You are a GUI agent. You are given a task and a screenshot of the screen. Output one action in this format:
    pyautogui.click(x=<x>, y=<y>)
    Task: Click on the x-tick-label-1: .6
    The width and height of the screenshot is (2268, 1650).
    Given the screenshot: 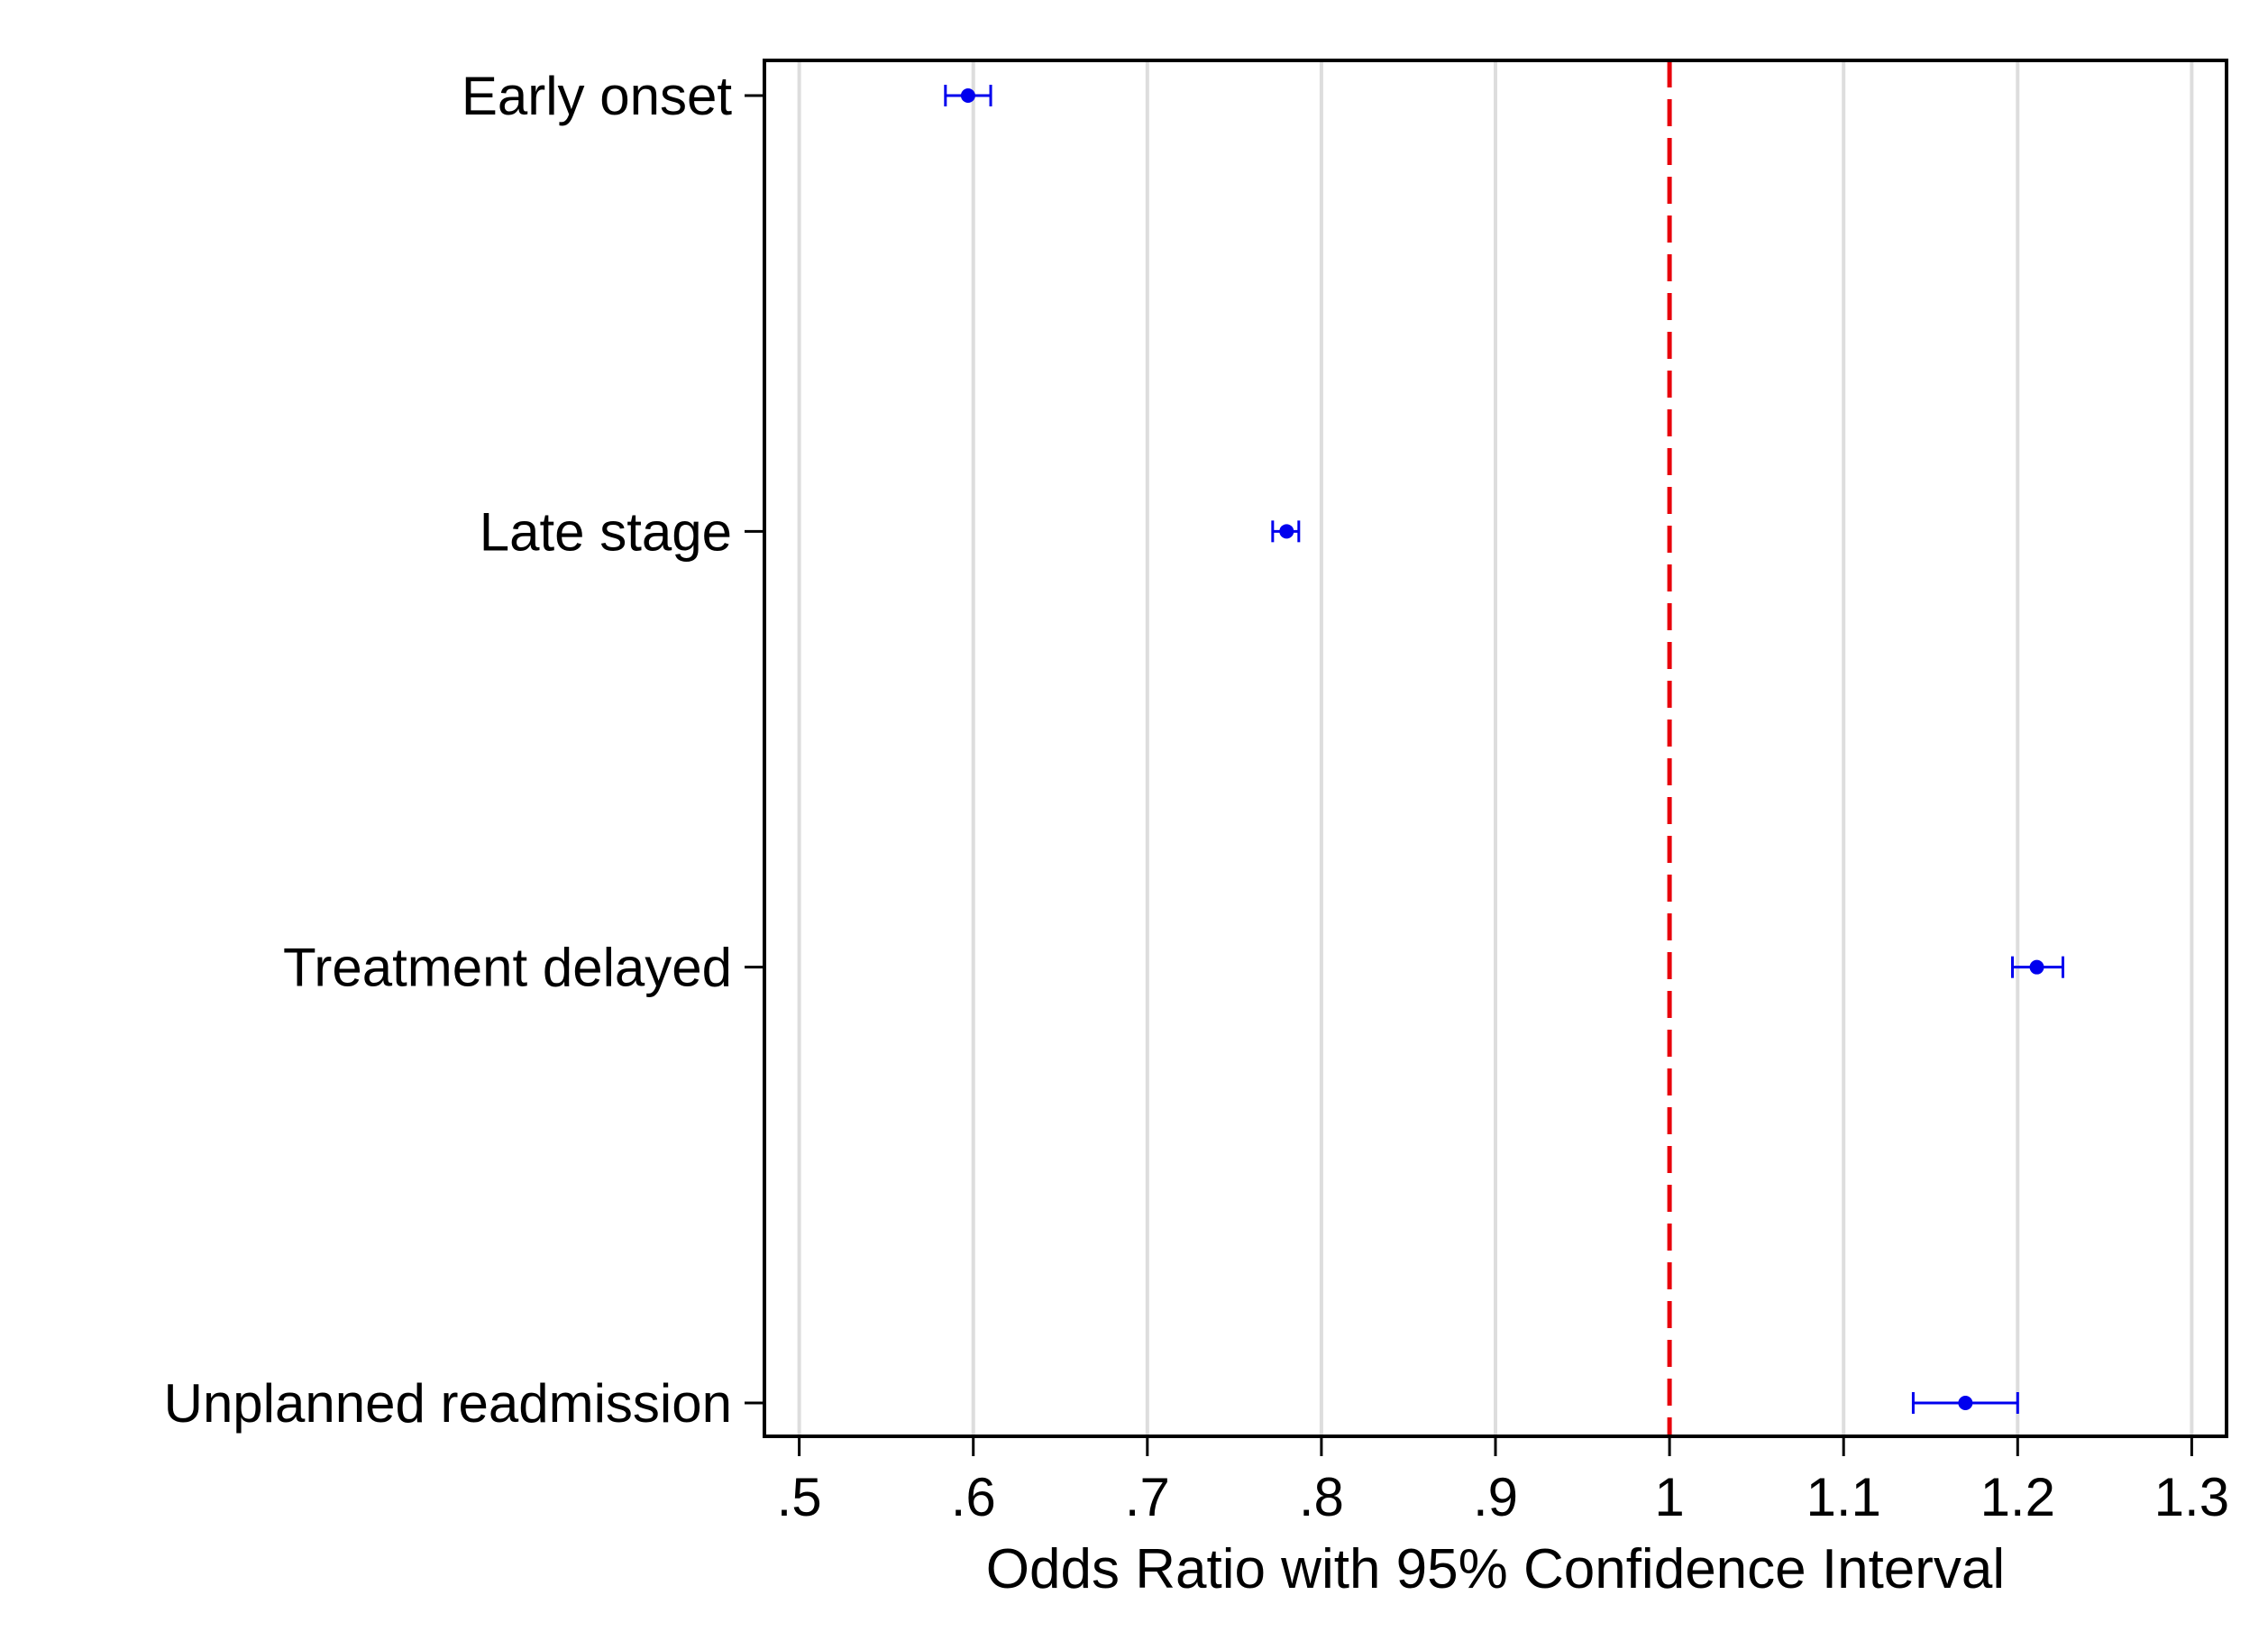 What is the action you would take?
    pyautogui.click(x=974, y=1497)
    